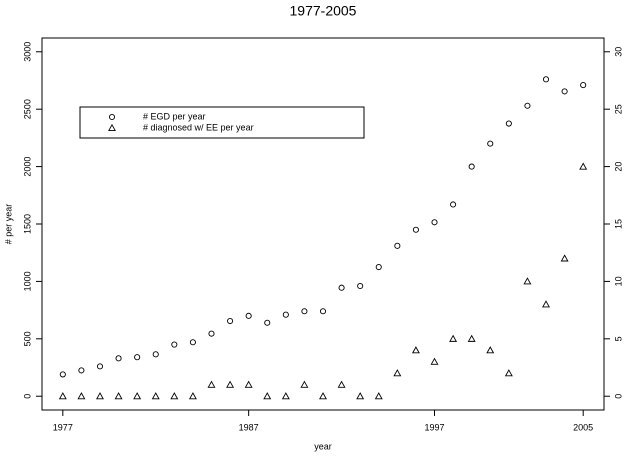 Image resolution: width=627 pixels, height=456 pixels. I want to click on y2-tick-label: 30, so click(618, 52).